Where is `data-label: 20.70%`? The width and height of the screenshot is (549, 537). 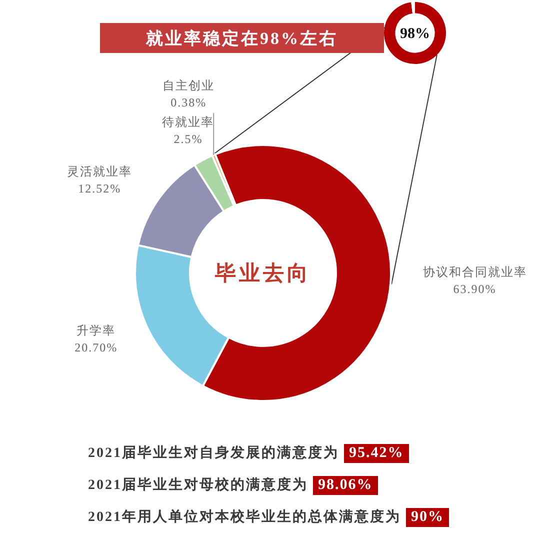
data-label: 20.70% is located at coordinates (96, 347).